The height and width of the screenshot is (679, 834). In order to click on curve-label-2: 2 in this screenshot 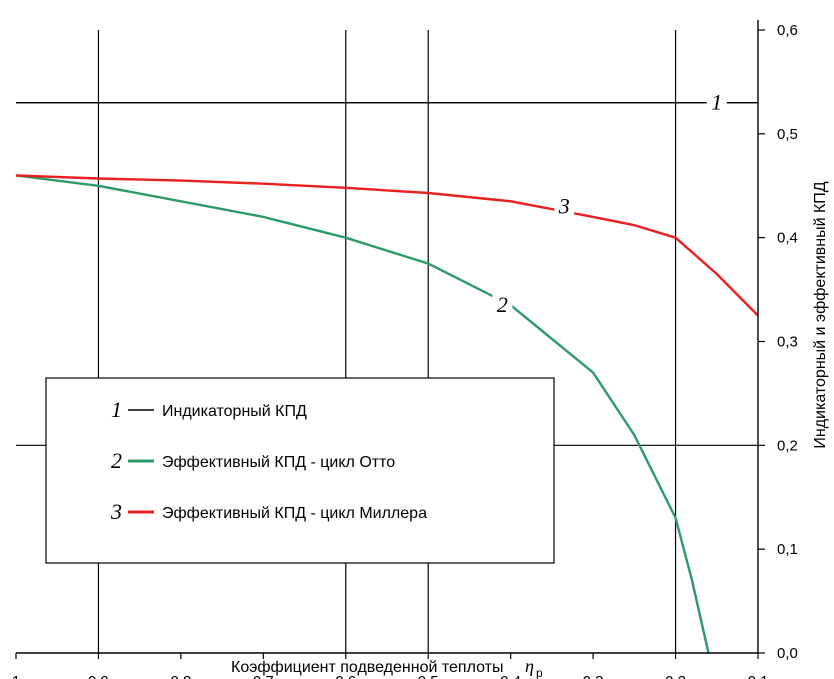, I will do `click(502, 304)`.